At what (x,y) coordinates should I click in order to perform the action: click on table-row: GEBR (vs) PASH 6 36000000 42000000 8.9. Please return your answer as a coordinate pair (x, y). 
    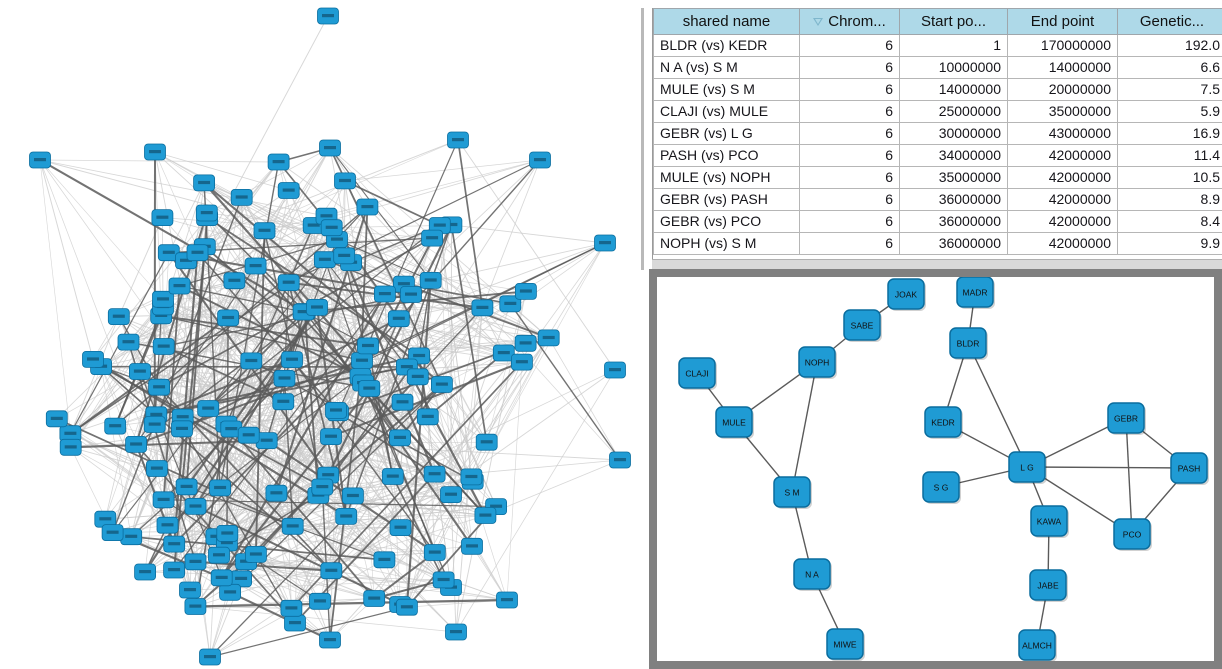
    Looking at the image, I should click on (937, 199).